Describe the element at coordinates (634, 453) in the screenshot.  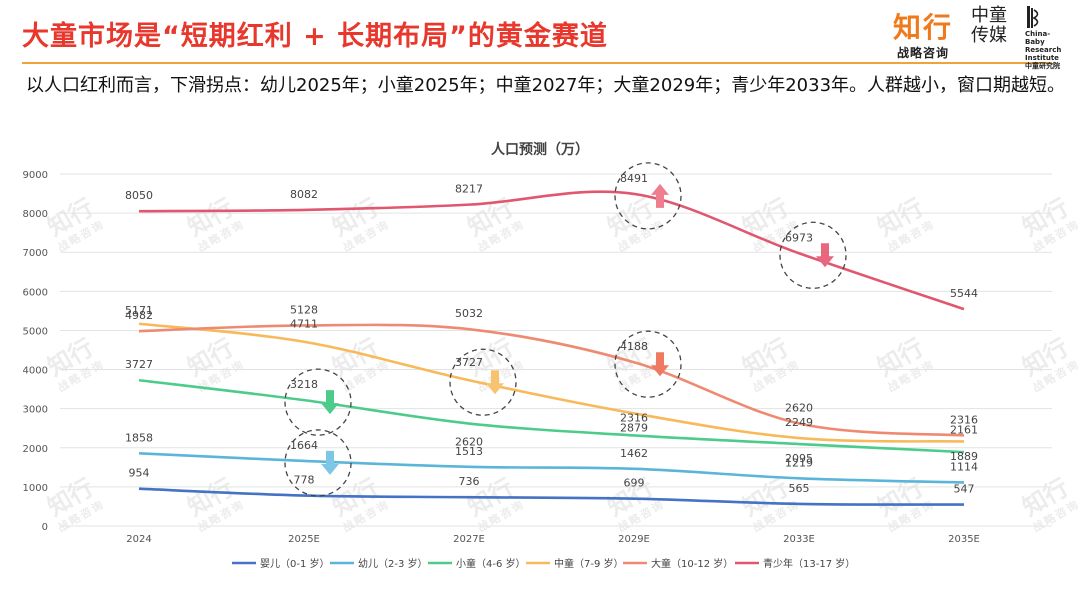
I see `data-label: 1462` at that location.